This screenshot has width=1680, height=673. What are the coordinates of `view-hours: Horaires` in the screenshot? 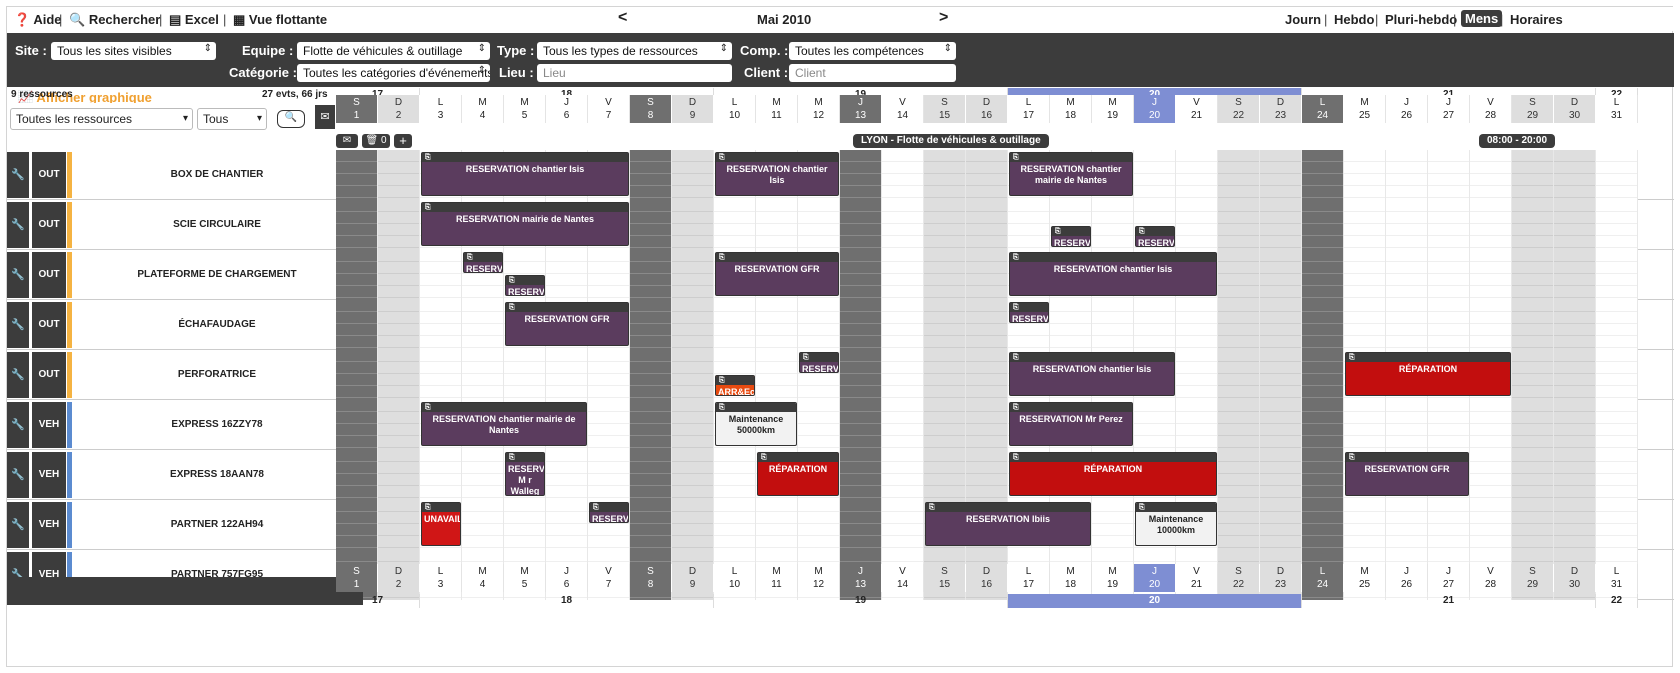 It's located at (1536, 19).